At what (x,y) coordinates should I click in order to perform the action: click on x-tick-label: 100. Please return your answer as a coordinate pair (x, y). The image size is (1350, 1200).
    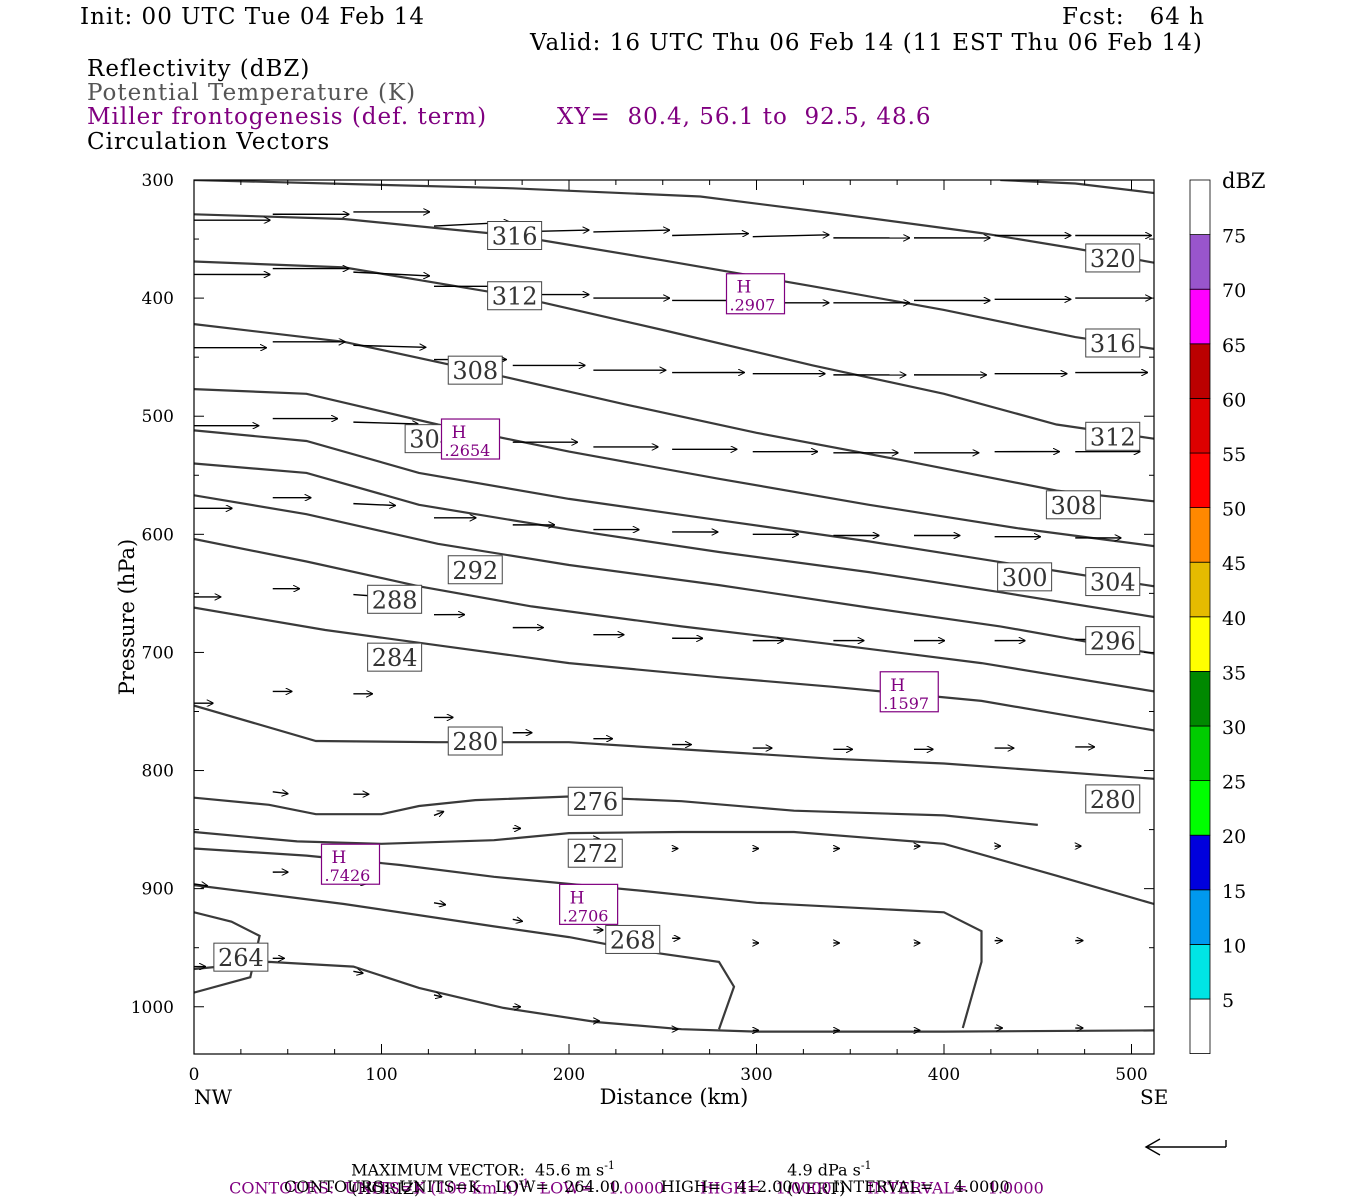
    Looking at the image, I should click on (381, 1075).